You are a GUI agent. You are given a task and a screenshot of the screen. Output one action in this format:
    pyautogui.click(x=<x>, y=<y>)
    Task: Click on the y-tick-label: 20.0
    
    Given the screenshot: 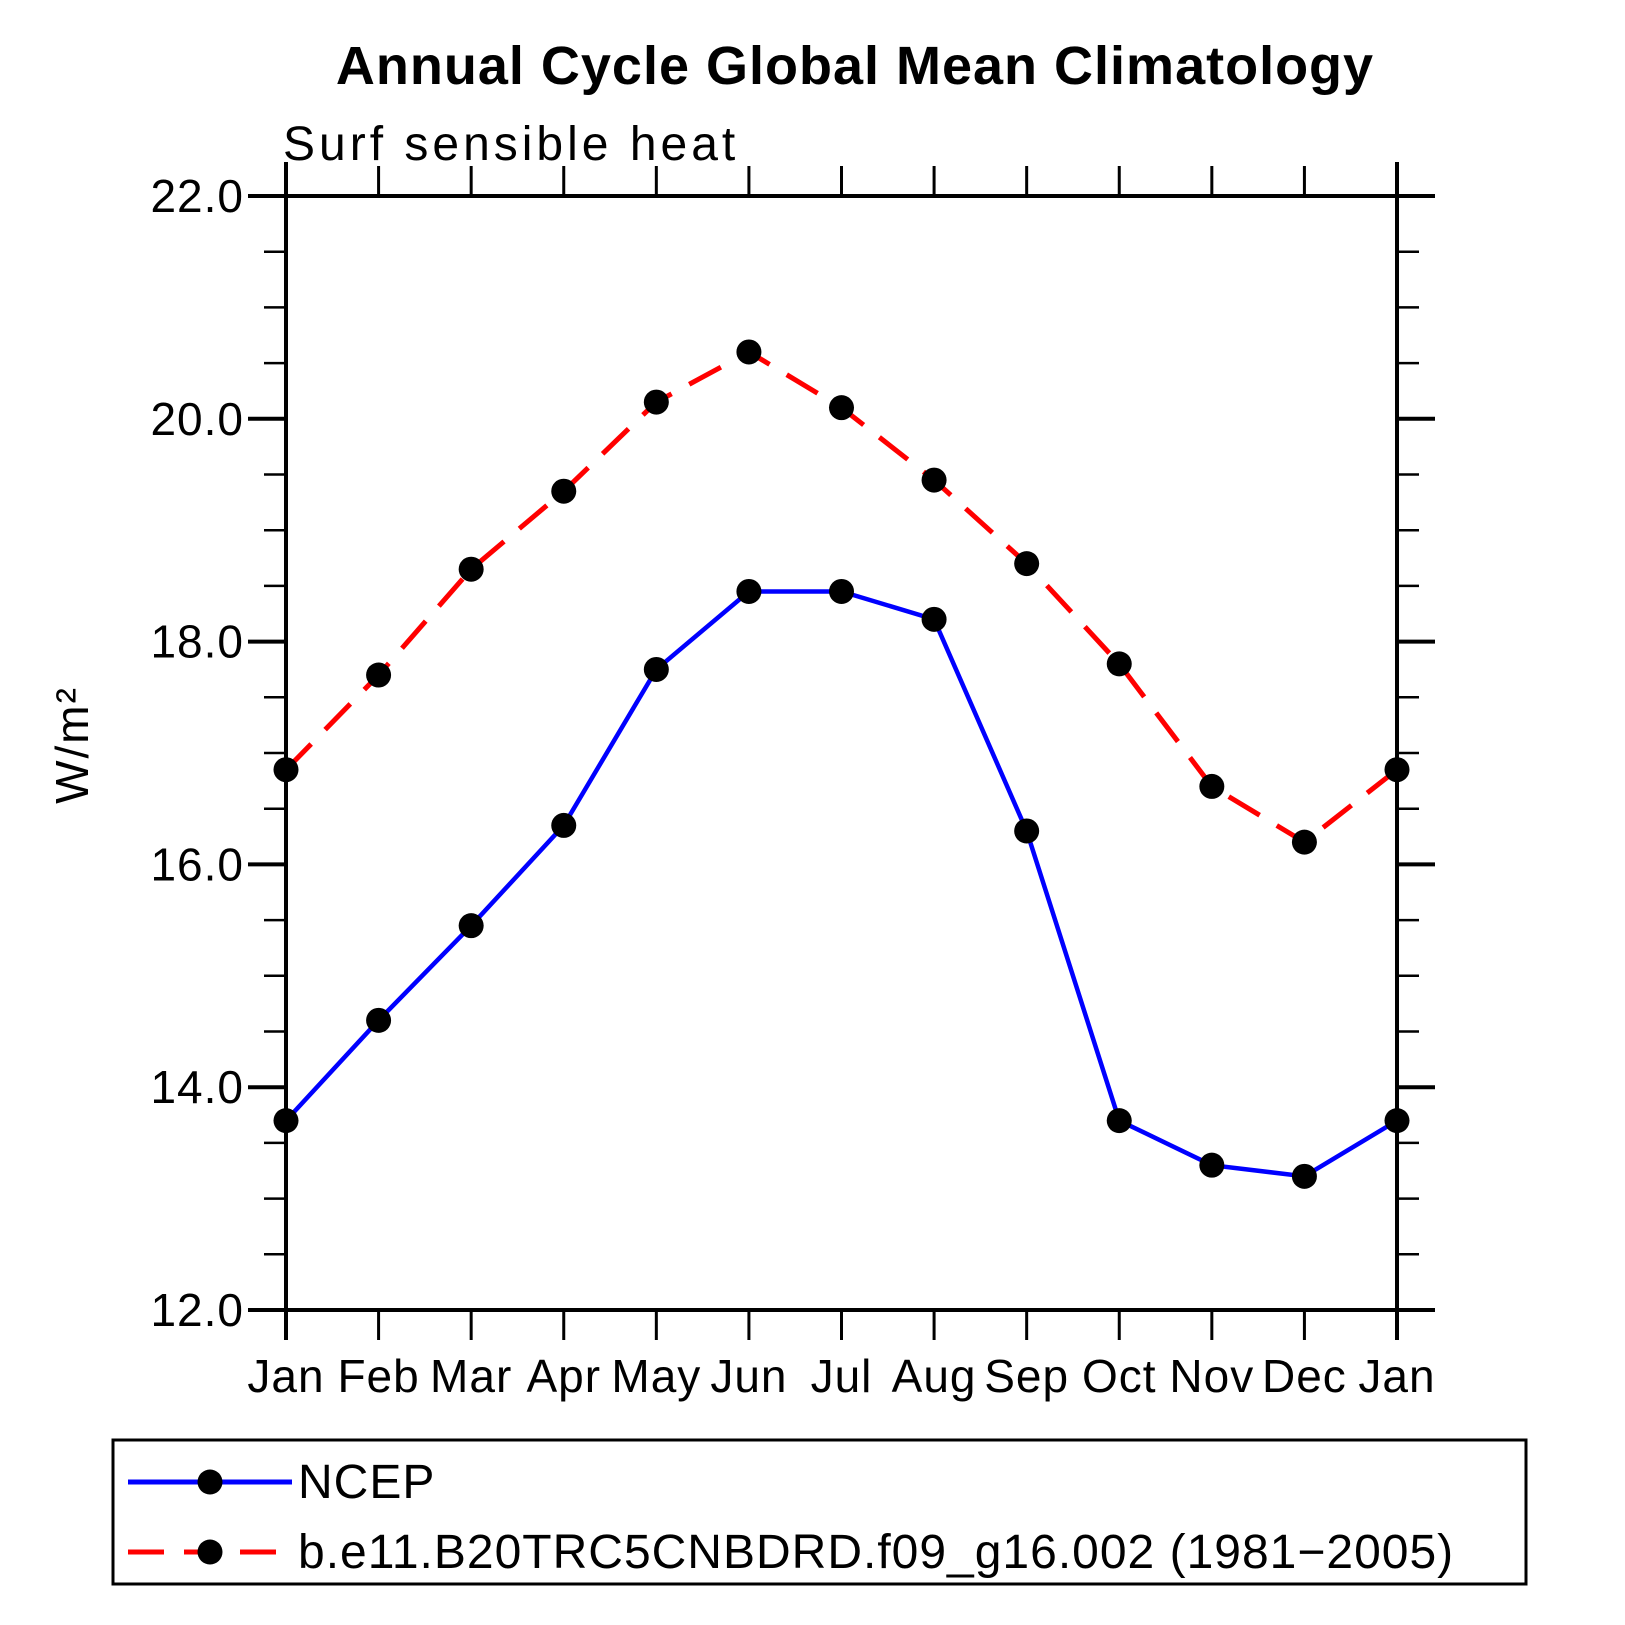 What is the action you would take?
    pyautogui.click(x=197, y=419)
    